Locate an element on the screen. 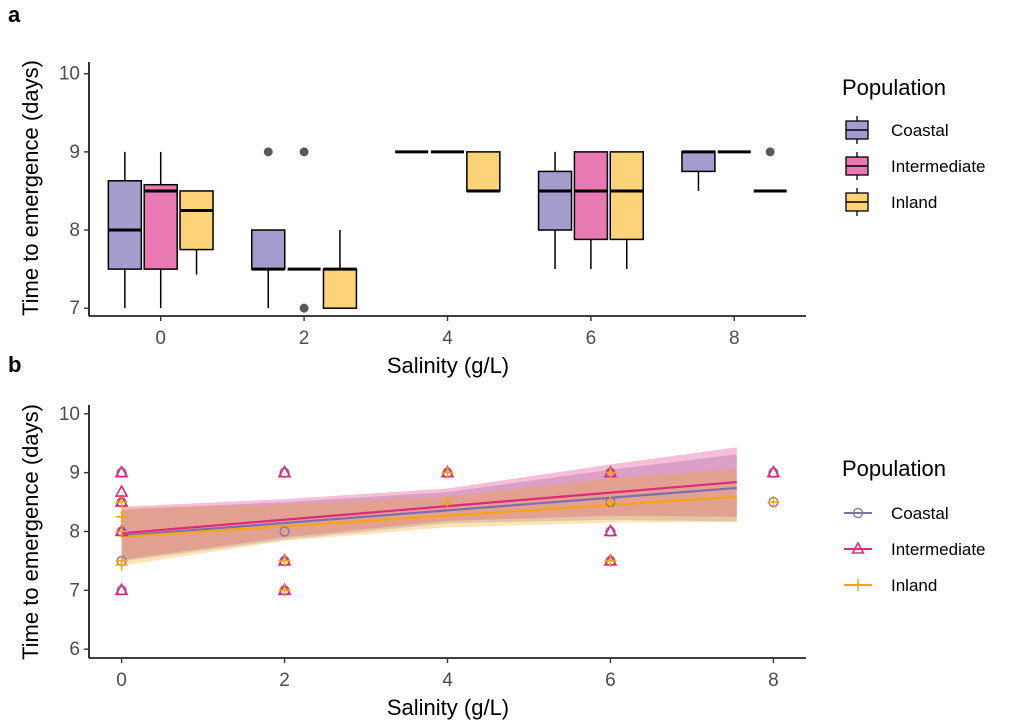 This screenshot has width=1015, height=725. panel-b-y-tick-label: 10 is located at coordinates (69, 414).